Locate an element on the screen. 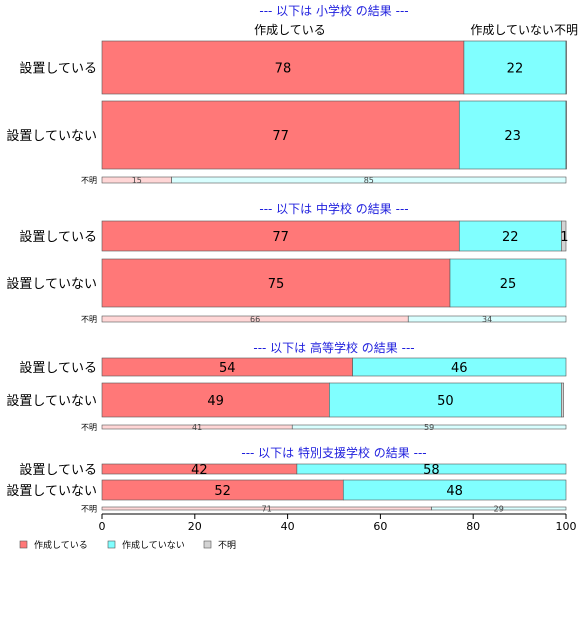 The width and height of the screenshot is (580, 636). data-label: 48 is located at coordinates (454, 491).